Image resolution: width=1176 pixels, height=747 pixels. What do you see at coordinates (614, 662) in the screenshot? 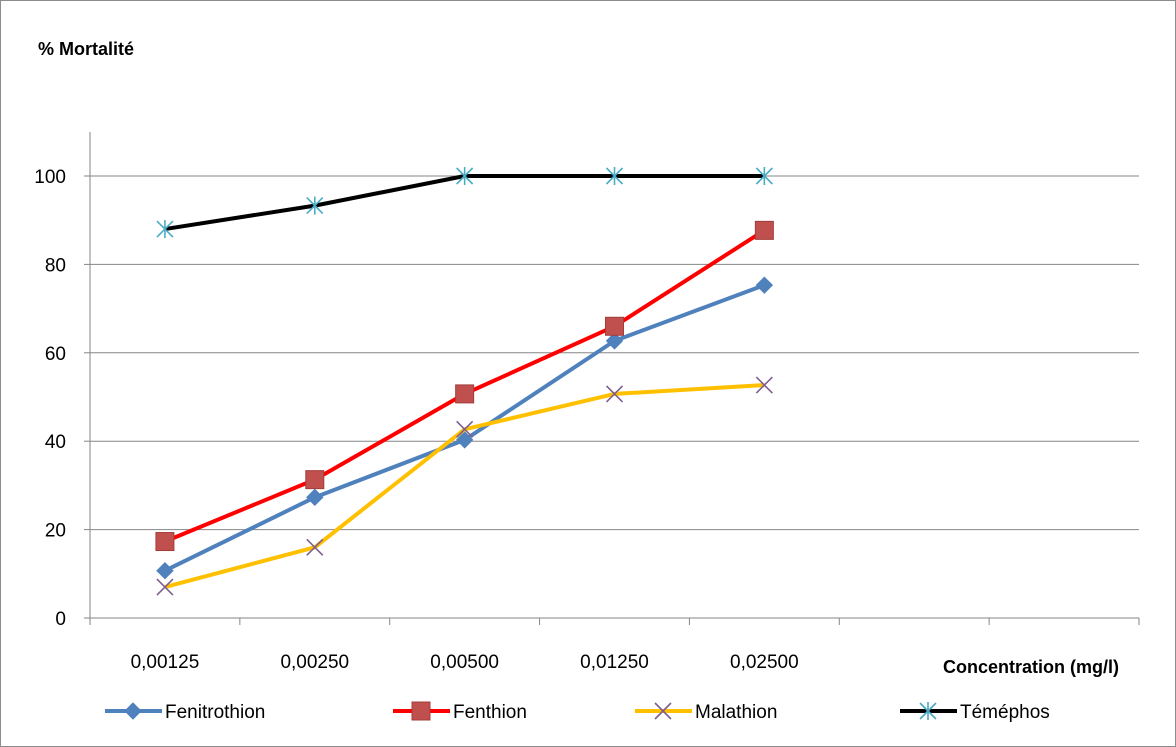
I see `x-tick-label: 0,01250` at bounding box center [614, 662].